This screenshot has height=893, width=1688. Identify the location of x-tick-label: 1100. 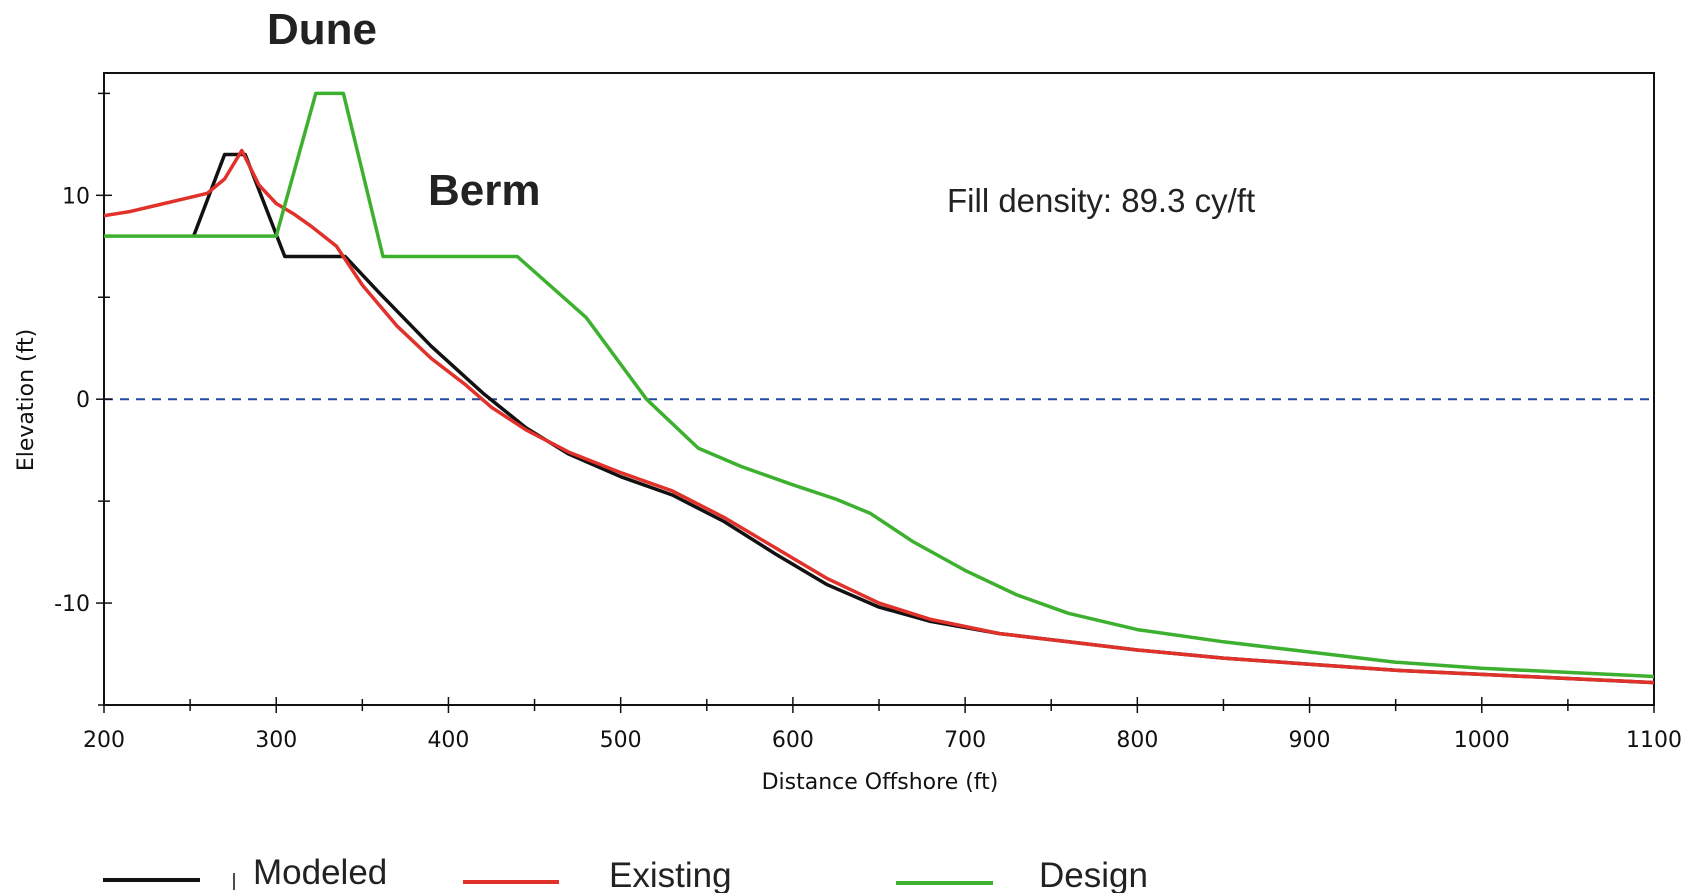
(1654, 740).